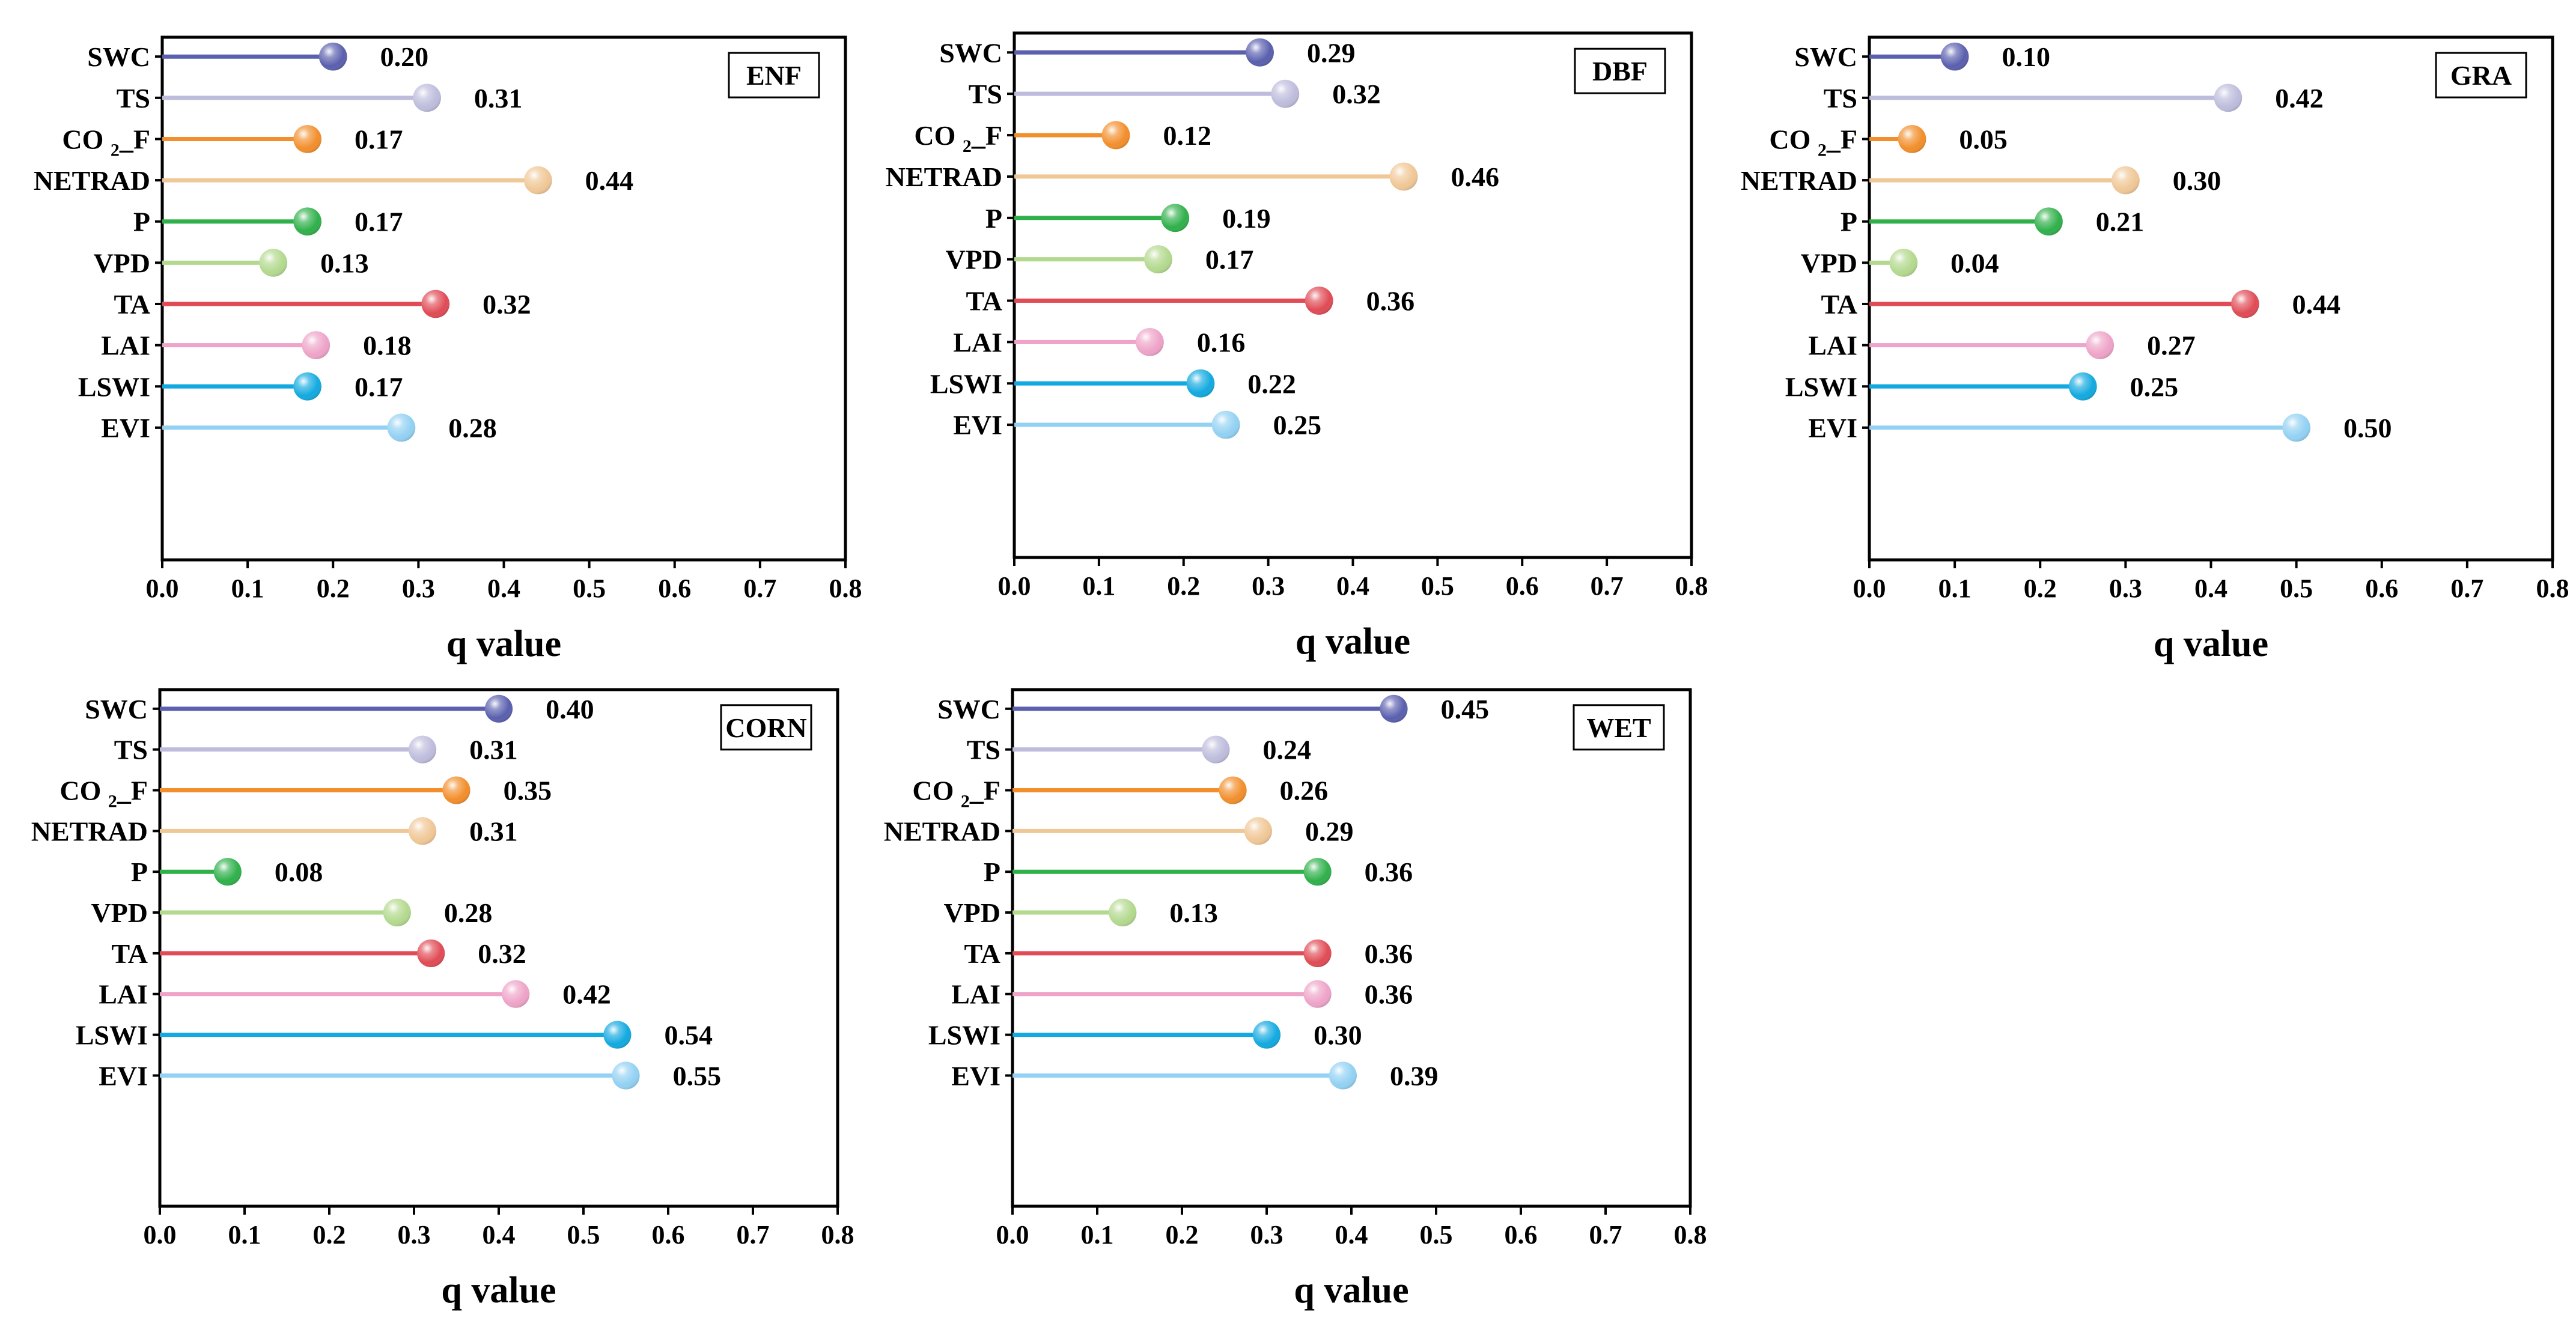  What do you see at coordinates (688, 1035) in the screenshot?
I see `value-label-lswi: 0.54` at bounding box center [688, 1035].